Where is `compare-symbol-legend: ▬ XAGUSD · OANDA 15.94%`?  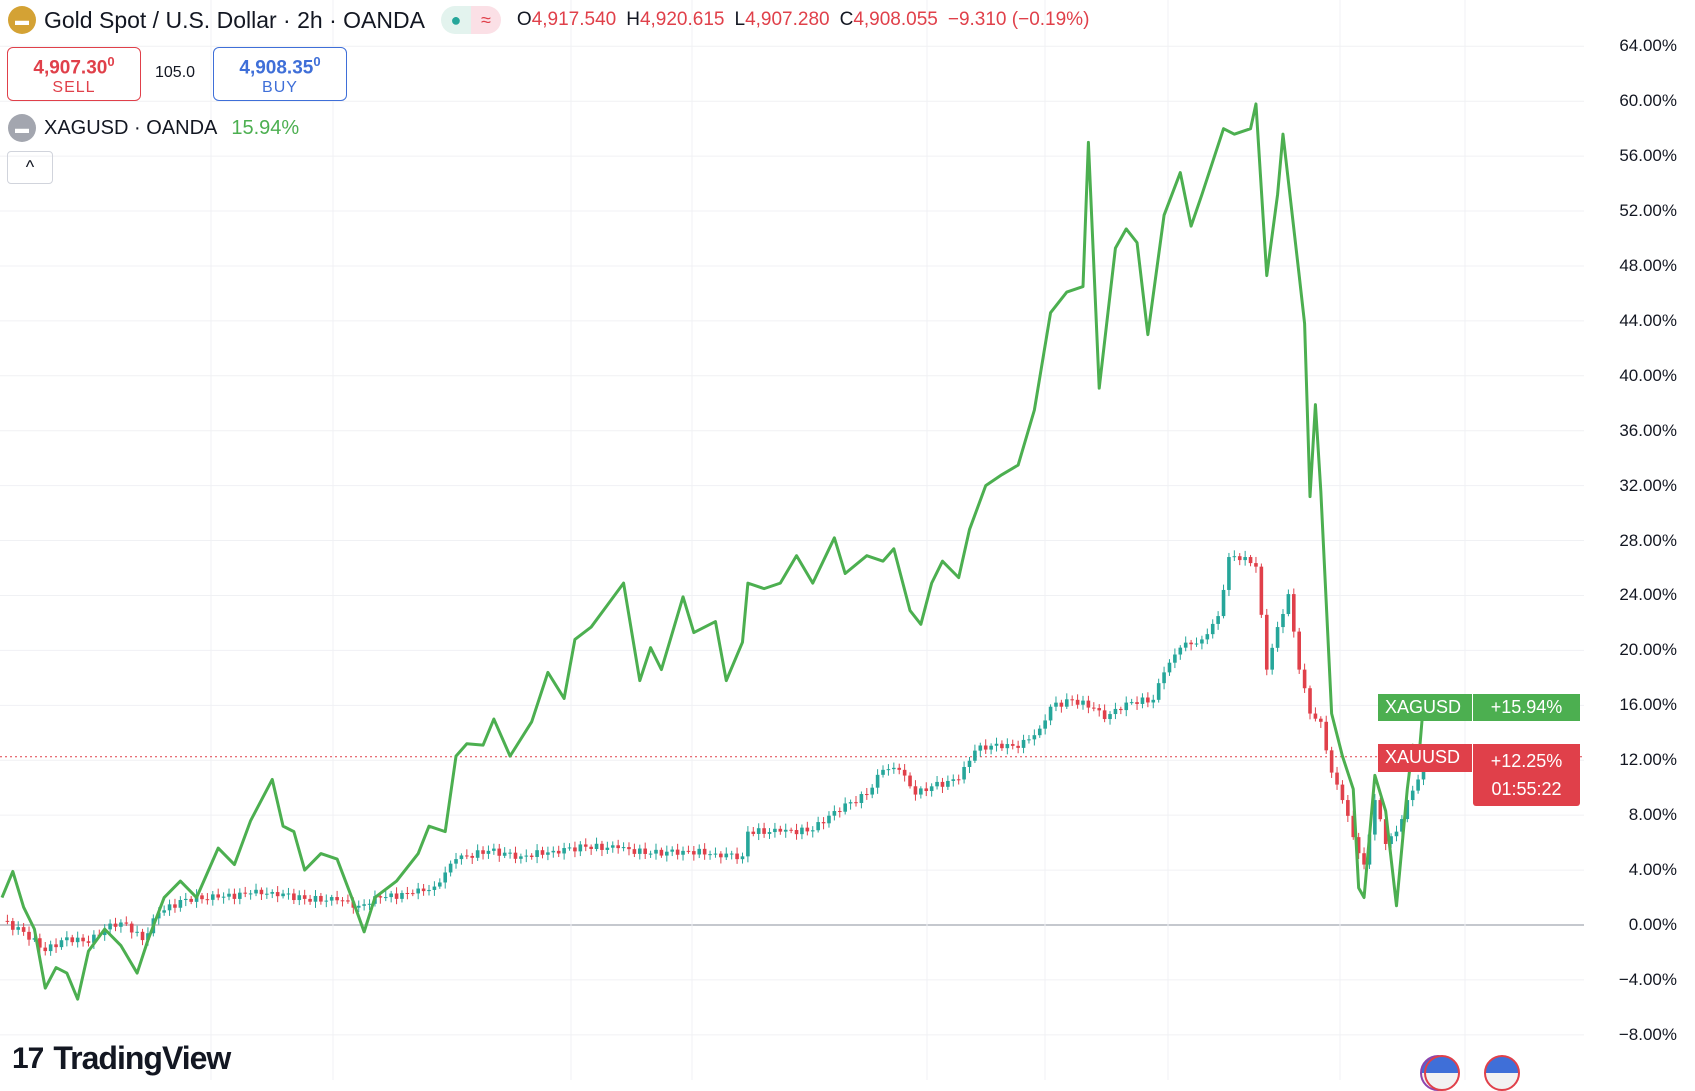
compare-symbol-legend: ▬ XAGUSD · OANDA 15.94% is located at coordinates (153, 128).